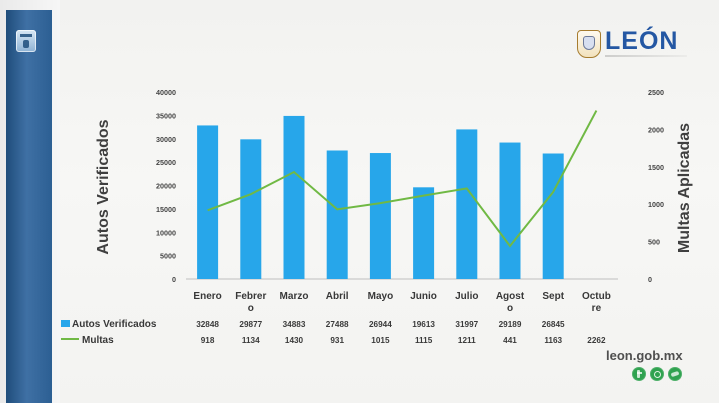 The image size is (719, 403). I want to click on table-autos-value: 27488, so click(337, 324).